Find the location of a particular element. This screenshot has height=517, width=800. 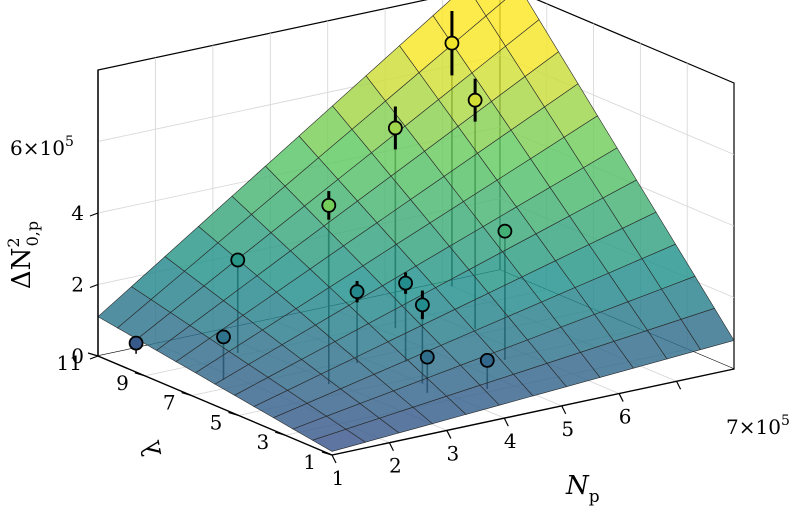

z-axis-multiplier: 6×10⁵ is located at coordinates (42, 147).